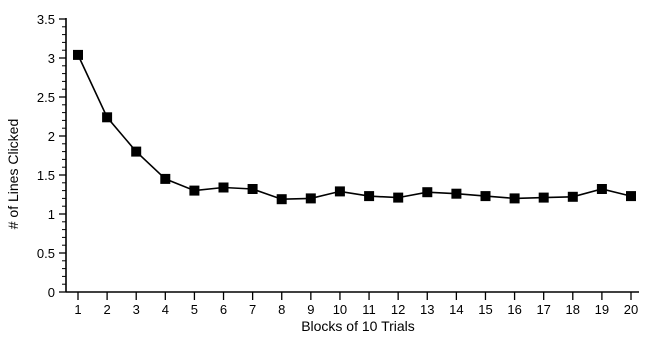 This screenshot has height=341, width=647. Describe the element at coordinates (427, 309) in the screenshot. I see `x-tick-label: 13` at that location.